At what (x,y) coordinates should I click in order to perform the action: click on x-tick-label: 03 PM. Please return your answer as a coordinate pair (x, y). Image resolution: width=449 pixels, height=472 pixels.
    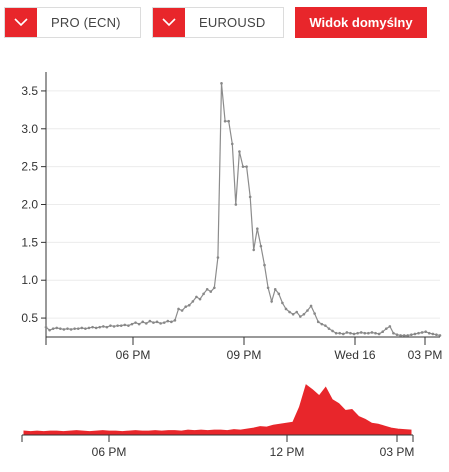
    Looking at the image, I should click on (425, 355).